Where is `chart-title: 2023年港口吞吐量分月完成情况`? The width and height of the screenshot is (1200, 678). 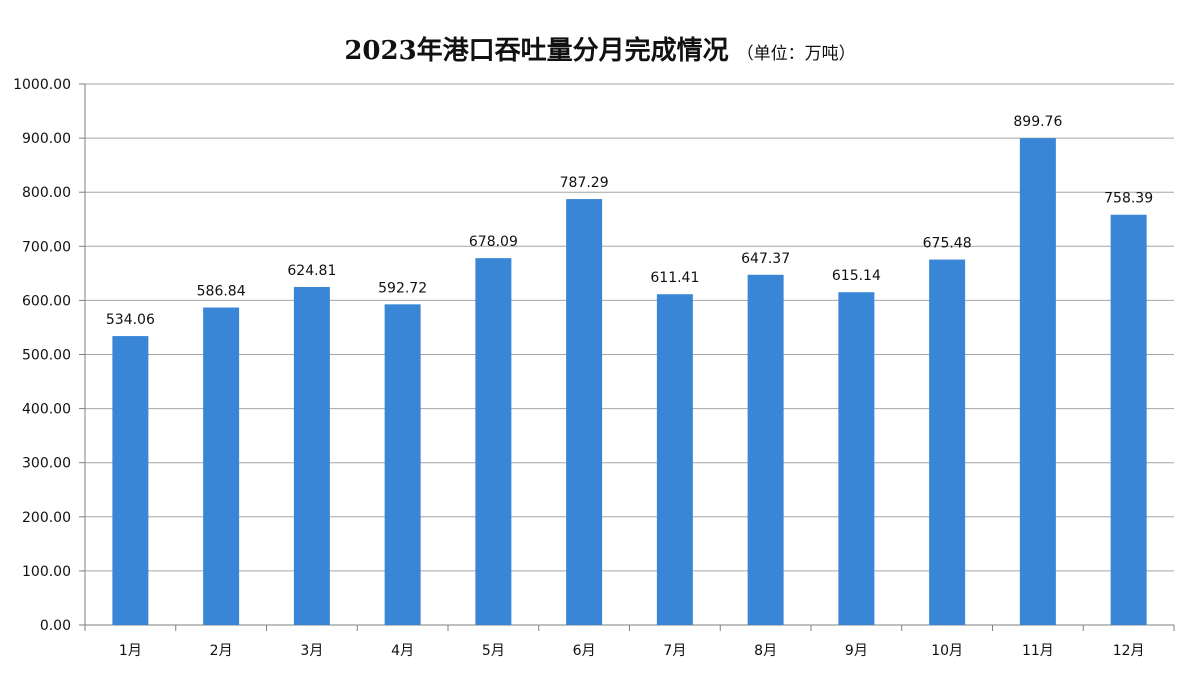 chart-title: 2023年港口吞吐量分月完成情况 is located at coordinates (536, 51).